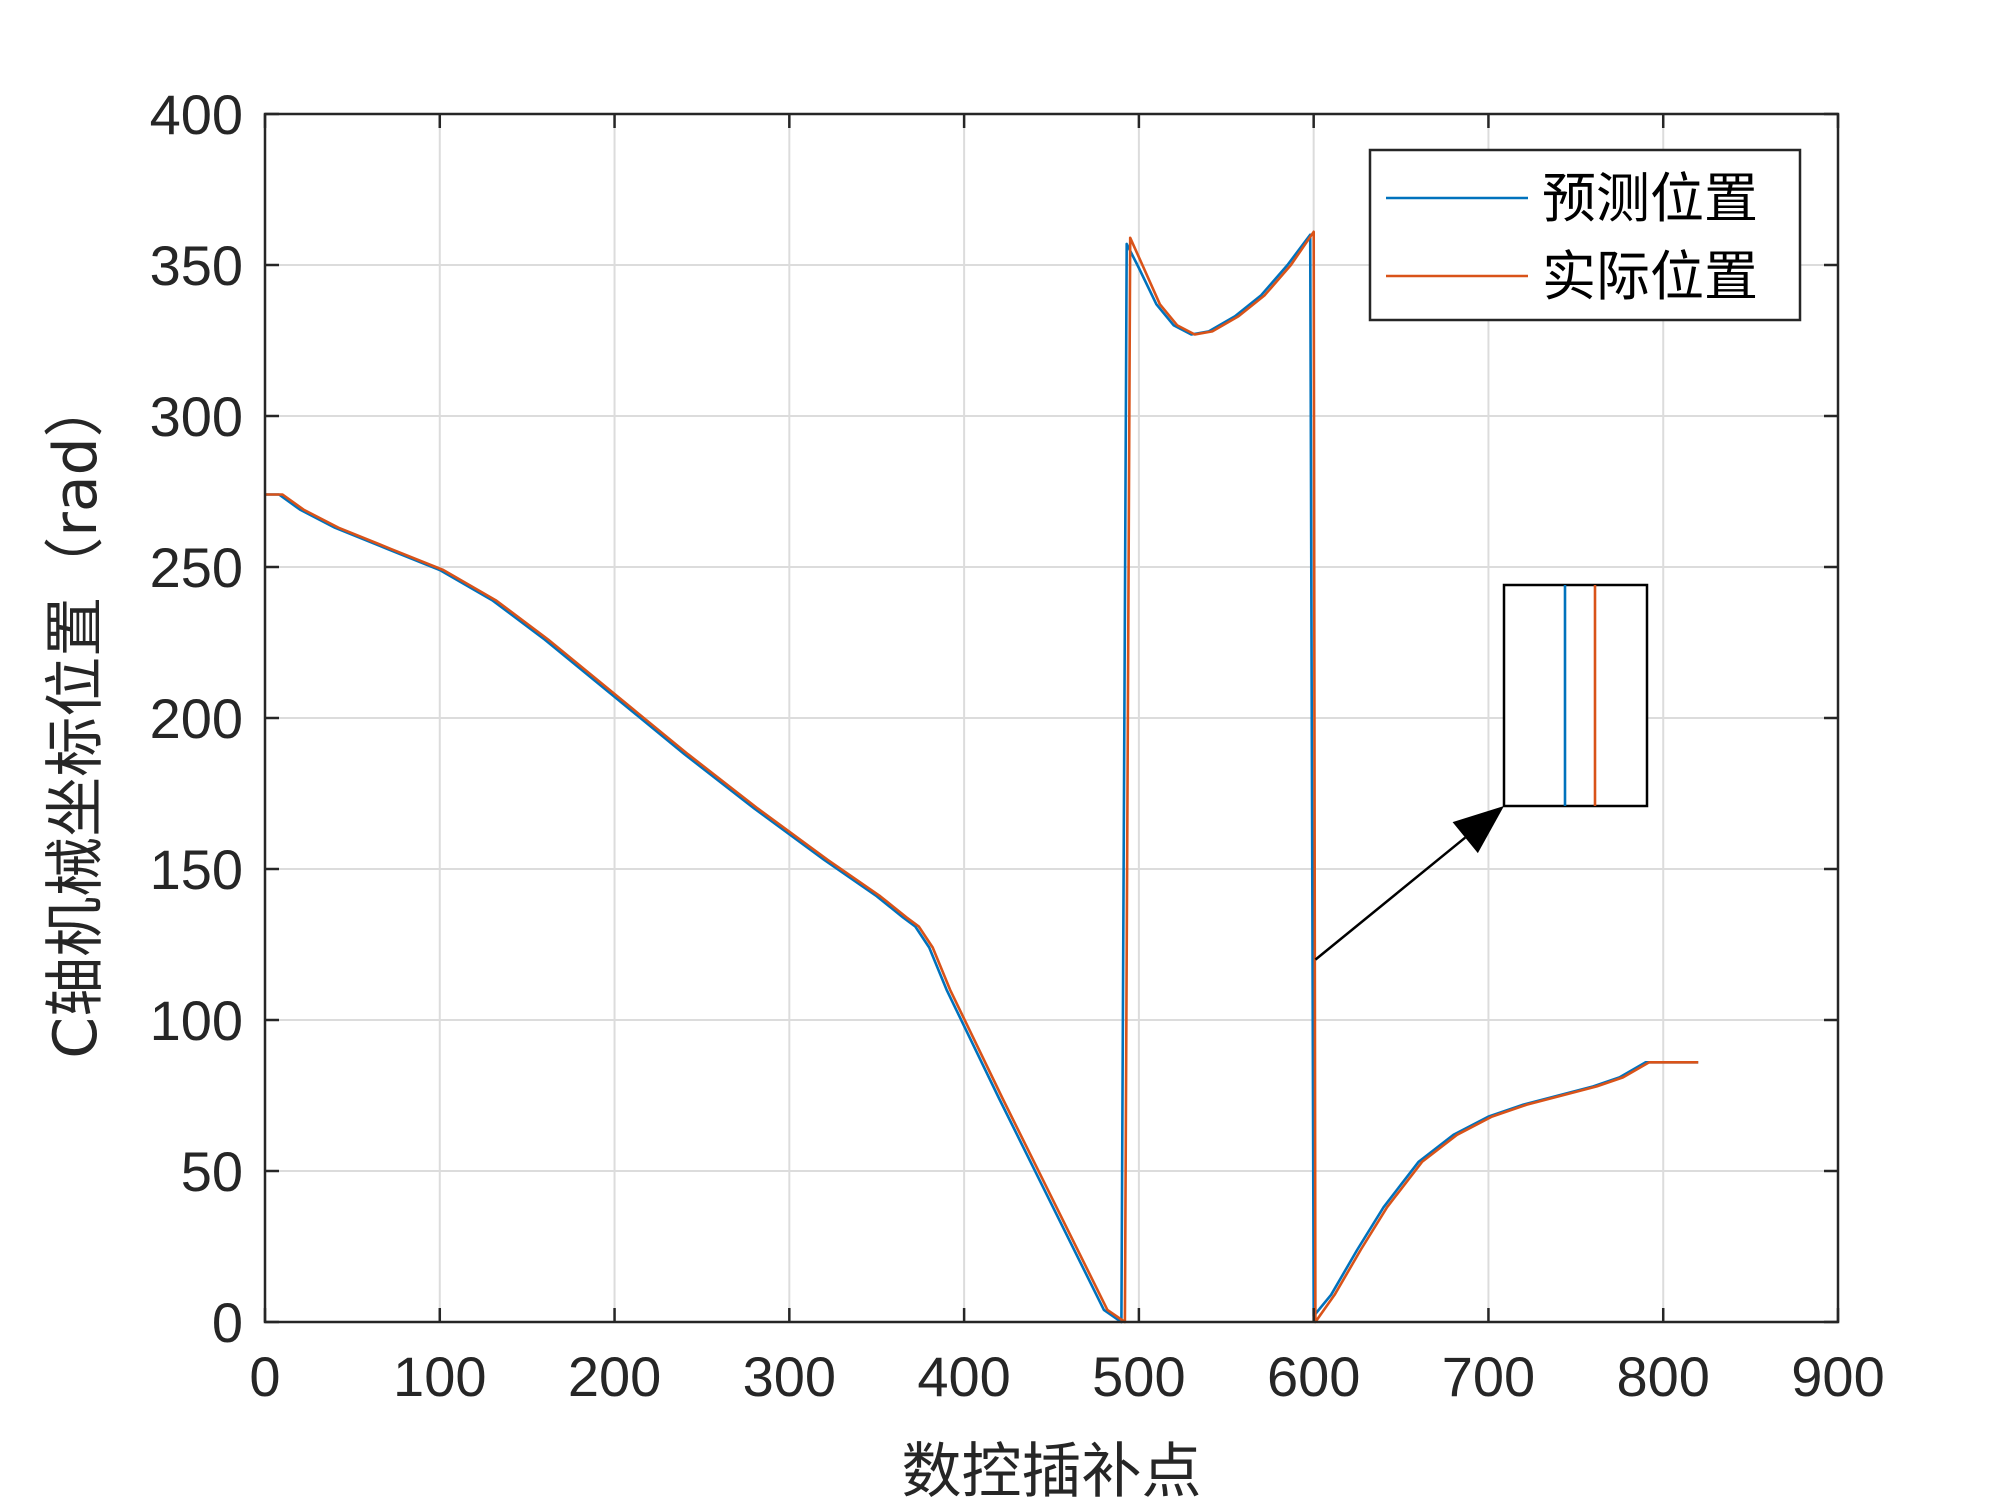 The image size is (2000, 1500). I want to click on zoom-arrow-head, so click(1478, 830).